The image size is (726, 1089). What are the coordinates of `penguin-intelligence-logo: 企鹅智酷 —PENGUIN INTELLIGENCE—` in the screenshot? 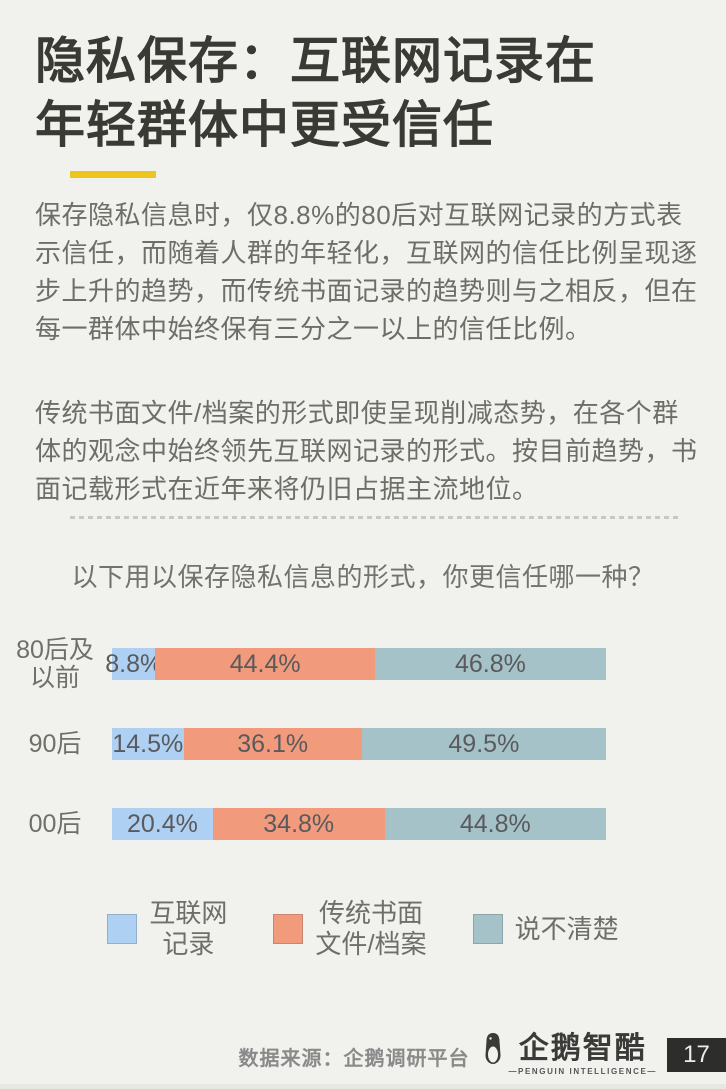 It's located at (569, 1054).